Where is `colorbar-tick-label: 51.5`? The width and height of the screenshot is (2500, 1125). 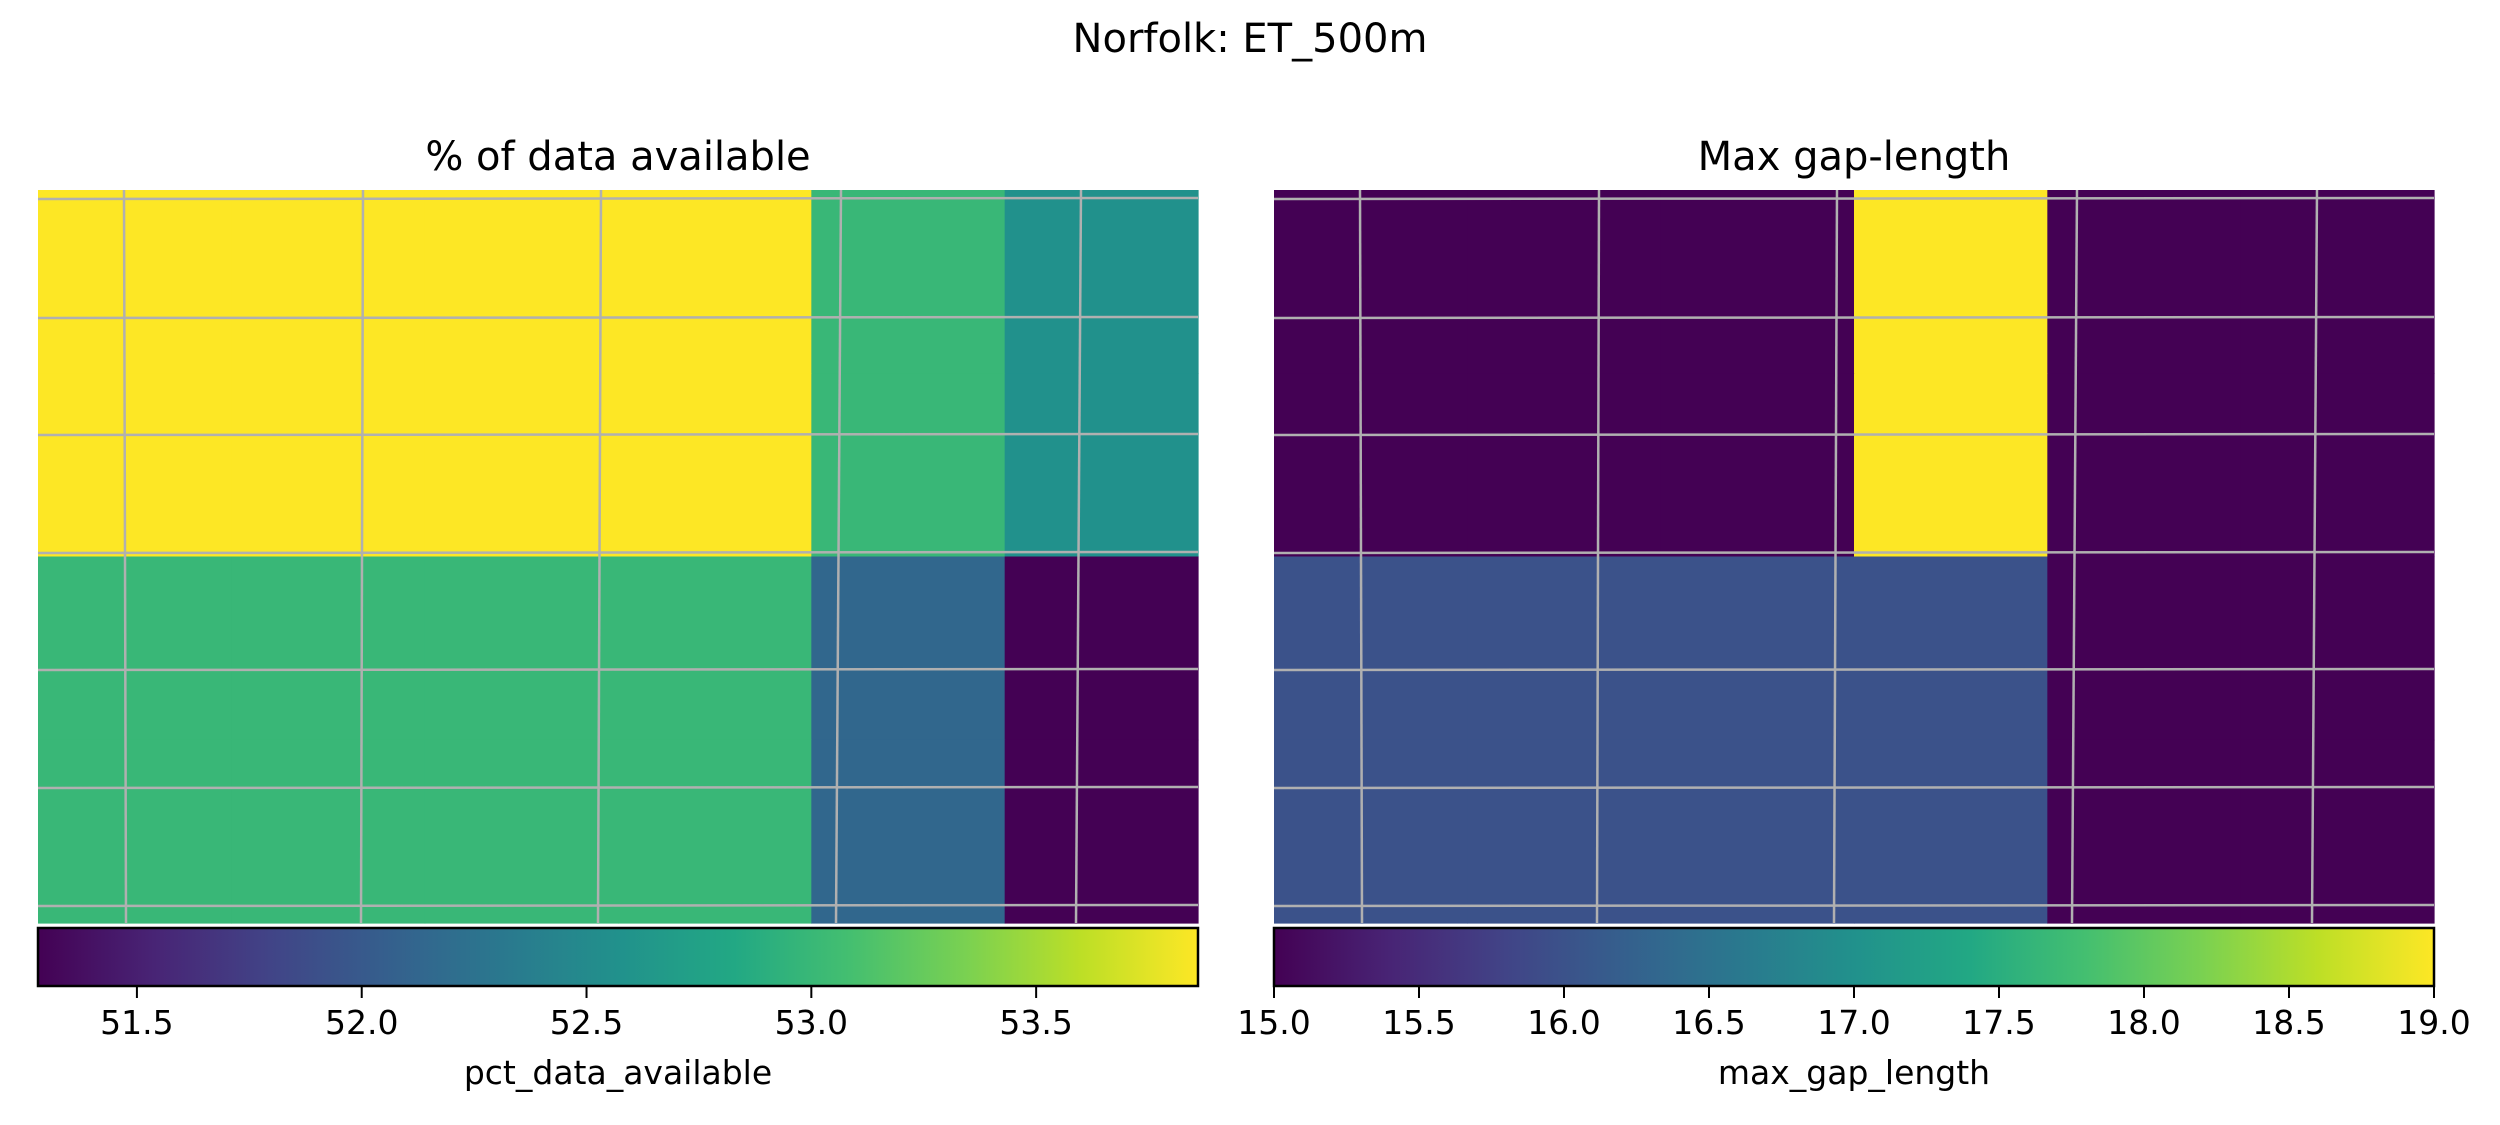 colorbar-tick-label: 51.5 is located at coordinates (136, 1022).